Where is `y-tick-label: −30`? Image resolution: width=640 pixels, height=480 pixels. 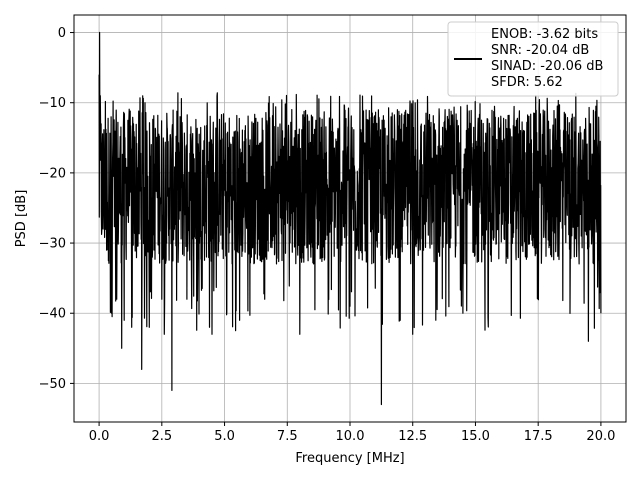 y-tick-label: −30 is located at coordinates (52, 244).